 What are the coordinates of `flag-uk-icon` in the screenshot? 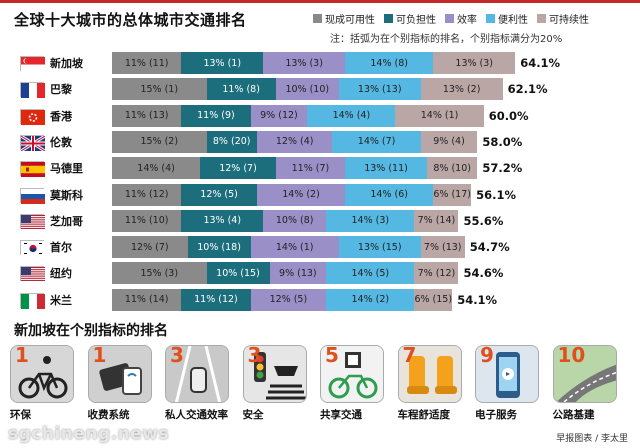 It's located at (33, 143).